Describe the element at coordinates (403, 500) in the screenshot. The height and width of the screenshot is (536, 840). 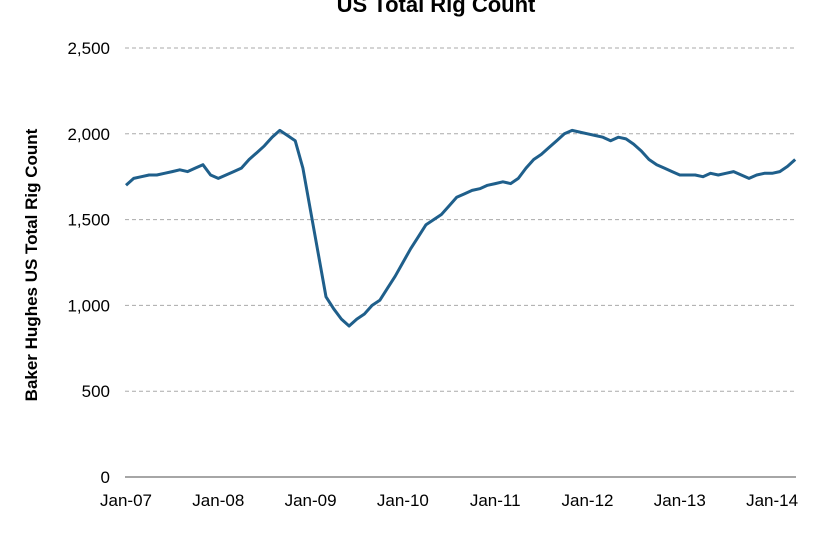
I see `x-tick-label: Jan-10` at that location.